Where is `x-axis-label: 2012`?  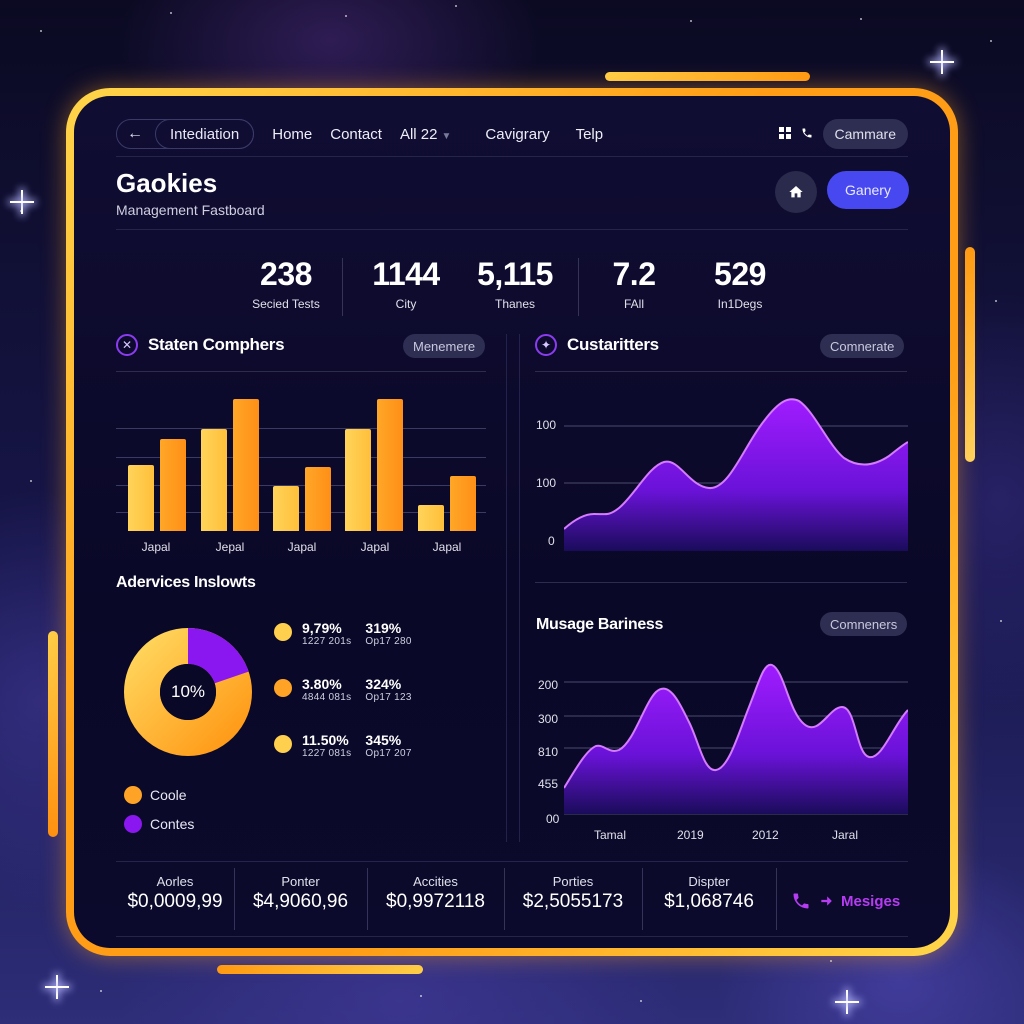 x-axis-label: 2012 is located at coordinates (765, 835).